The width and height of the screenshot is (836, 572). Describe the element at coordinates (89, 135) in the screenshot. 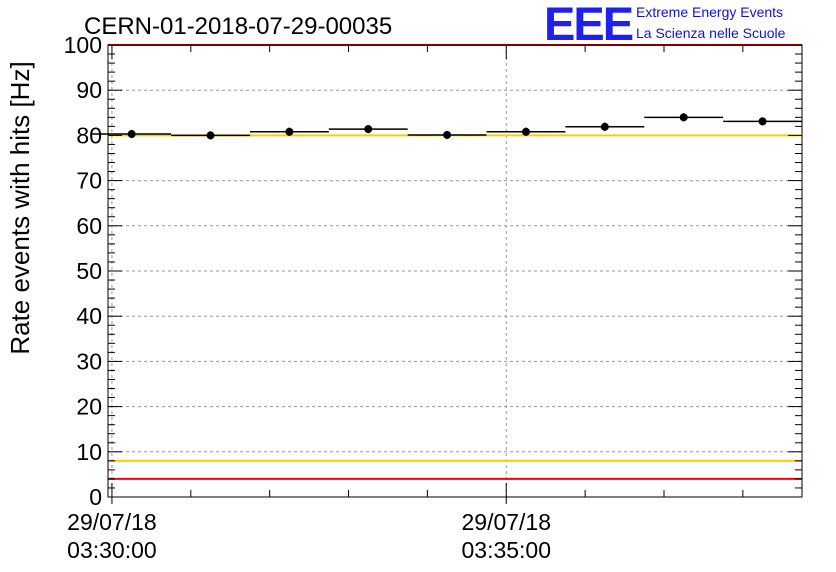

I see `y-tick-label: 80` at that location.